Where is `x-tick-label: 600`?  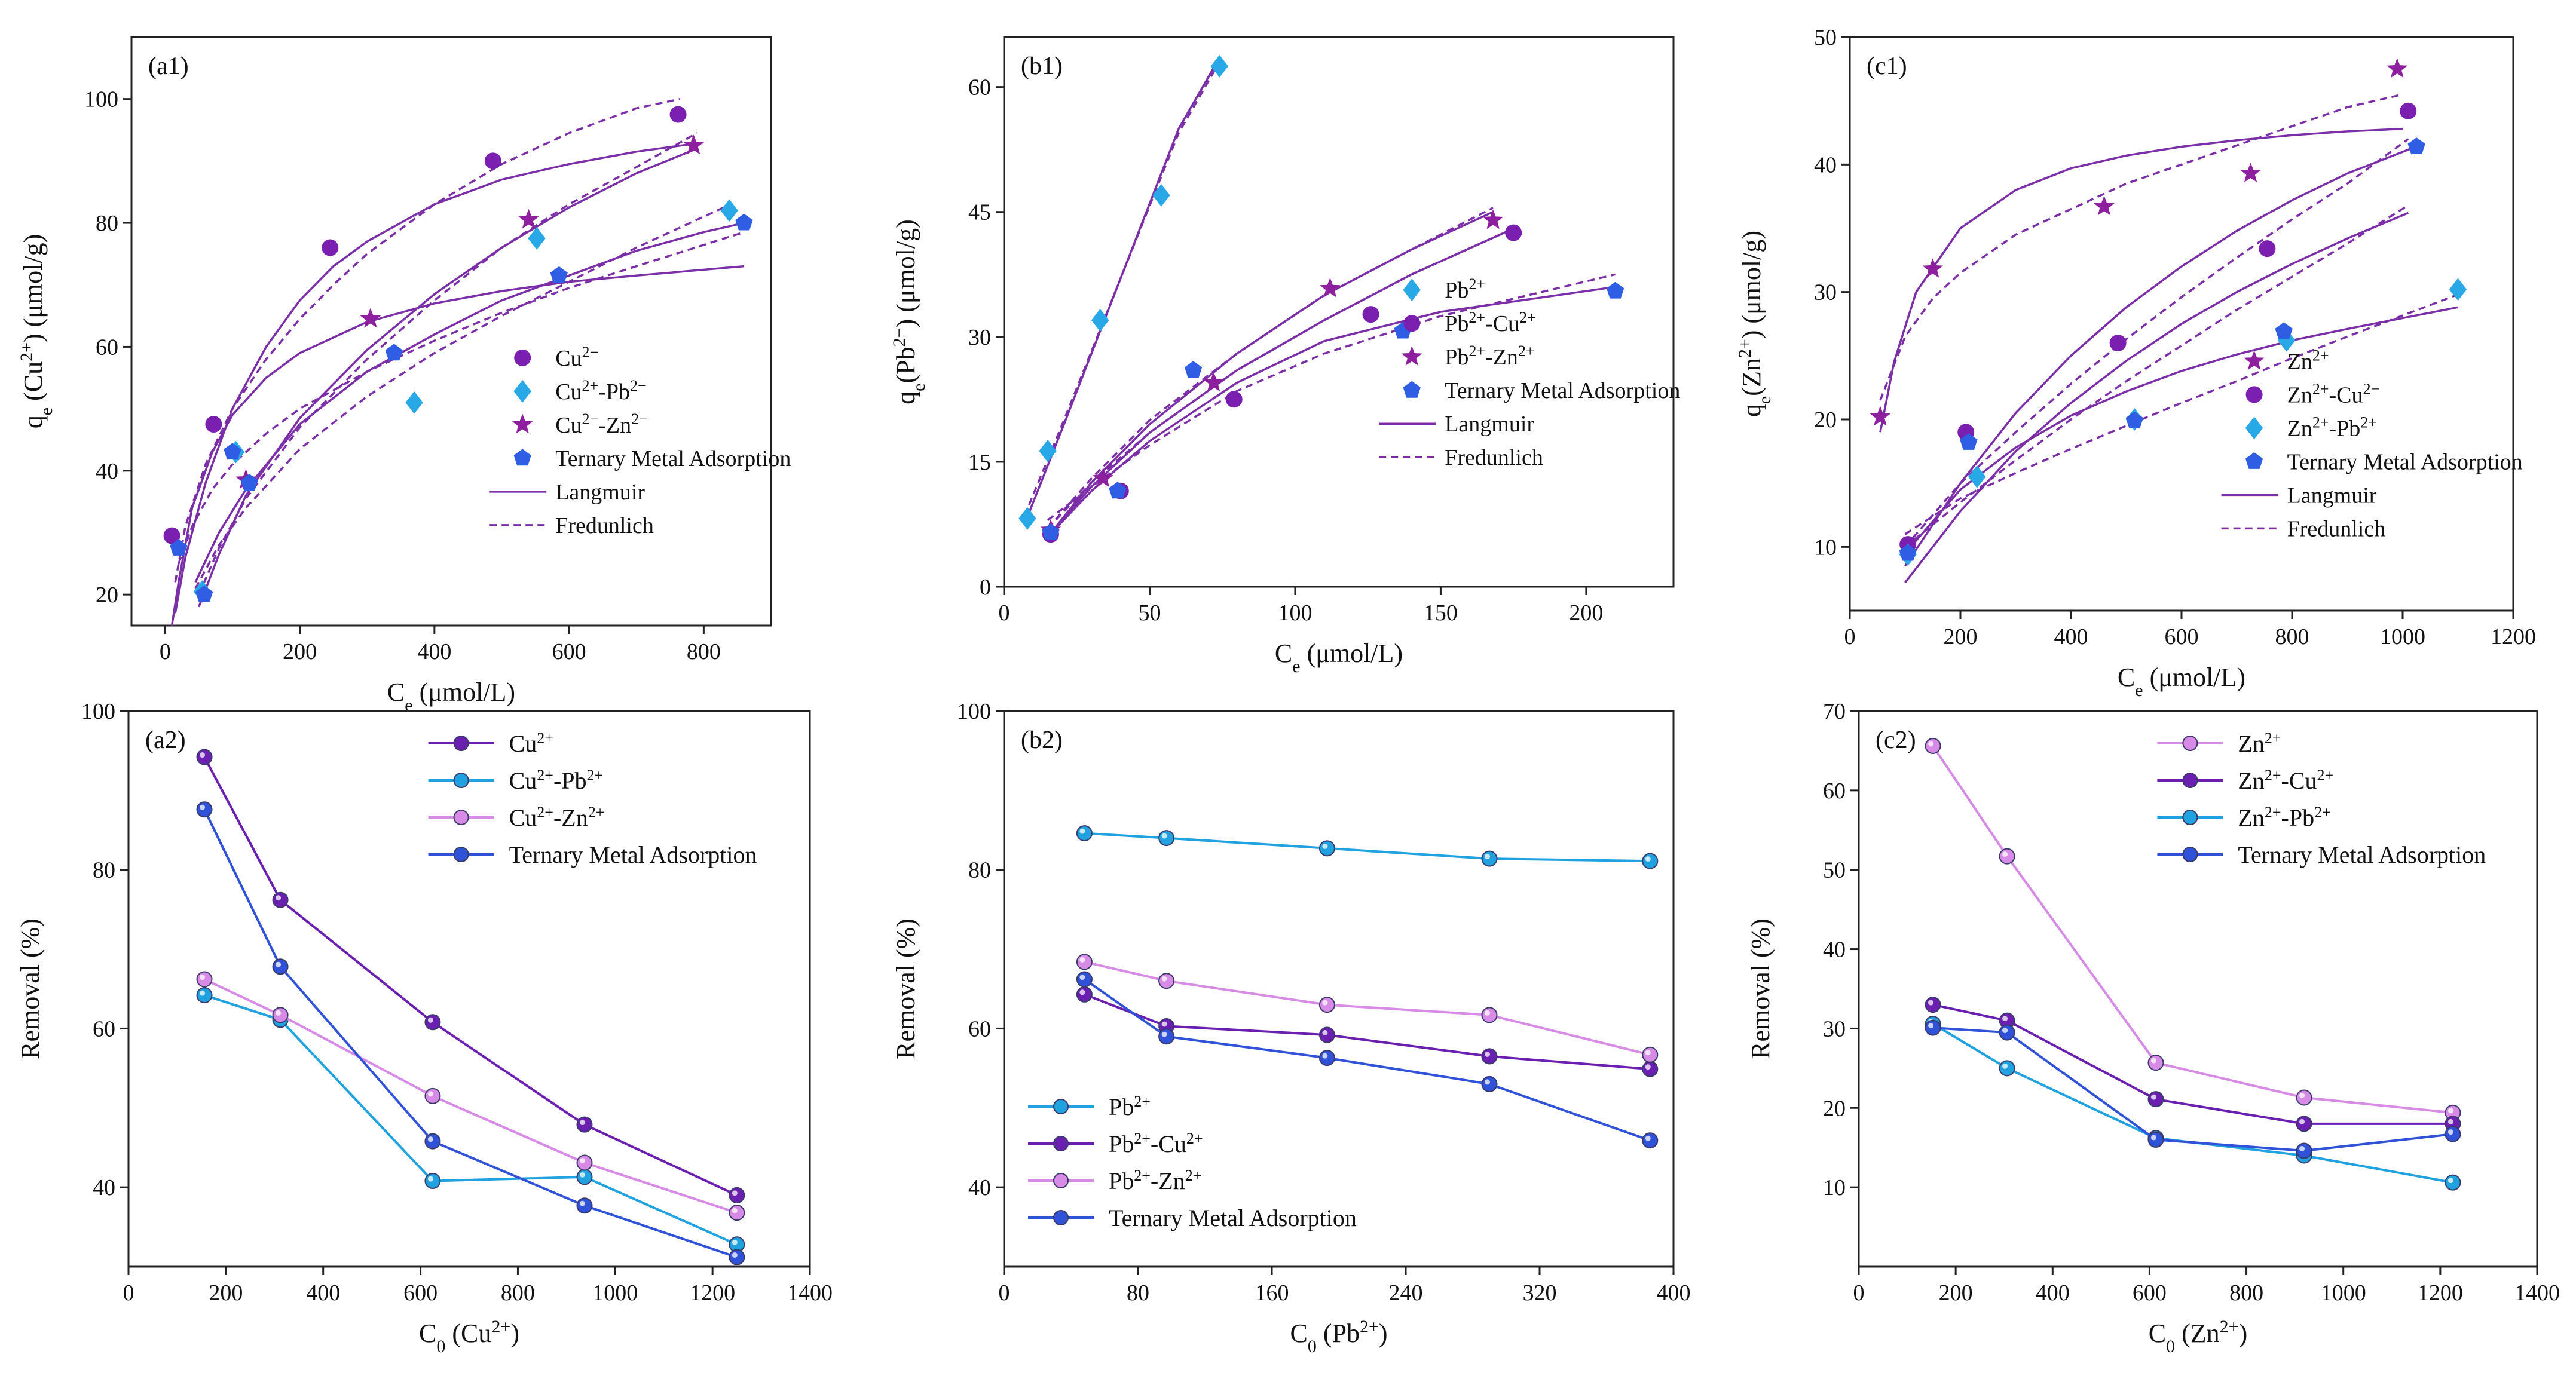
x-tick-label: 600 is located at coordinates (2182, 636).